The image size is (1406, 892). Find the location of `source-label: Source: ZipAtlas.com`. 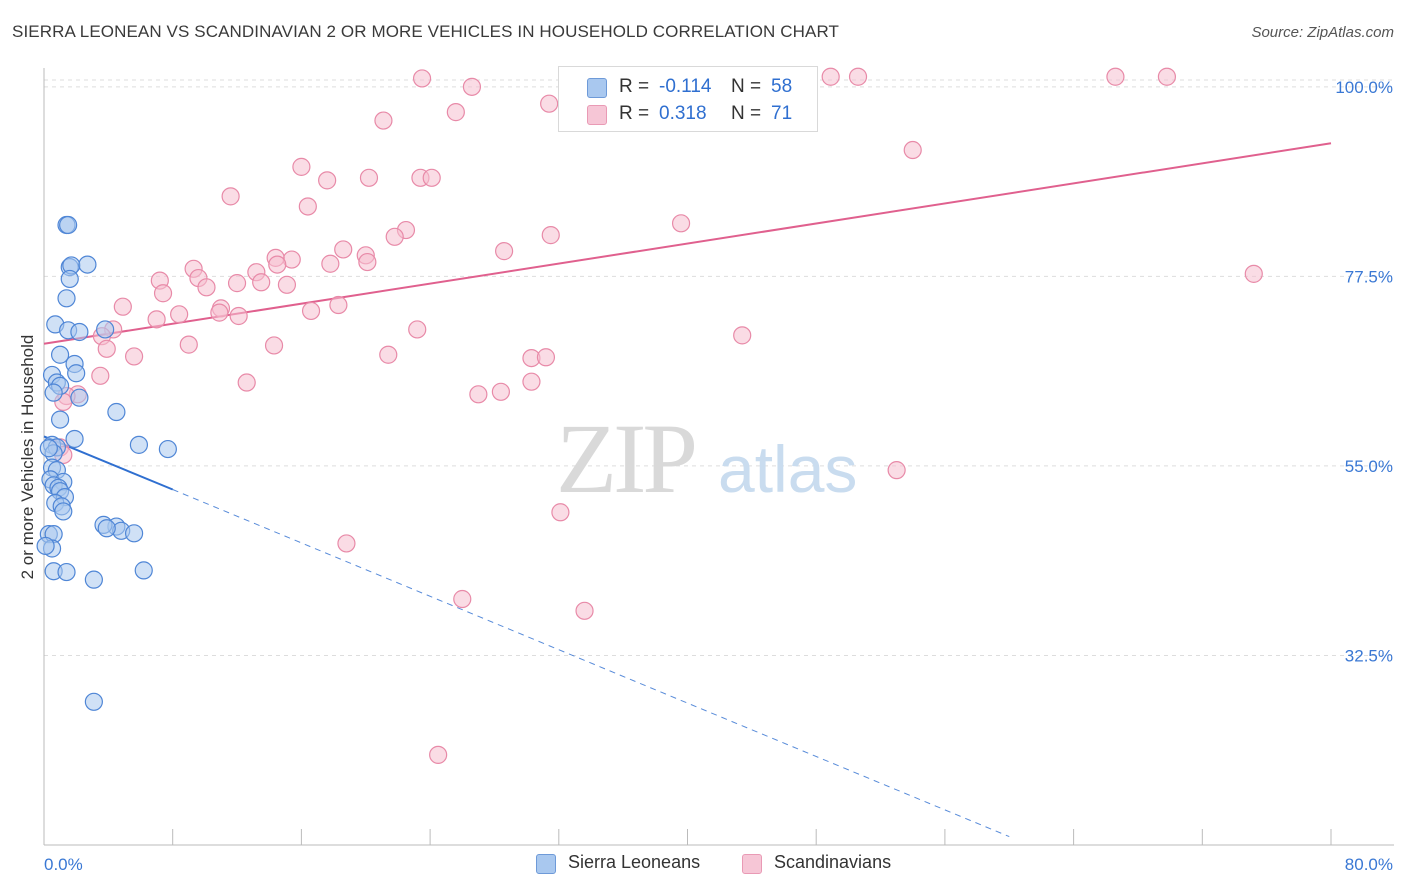

source-label: Source: ZipAtlas.com is located at coordinates (1322, 32).